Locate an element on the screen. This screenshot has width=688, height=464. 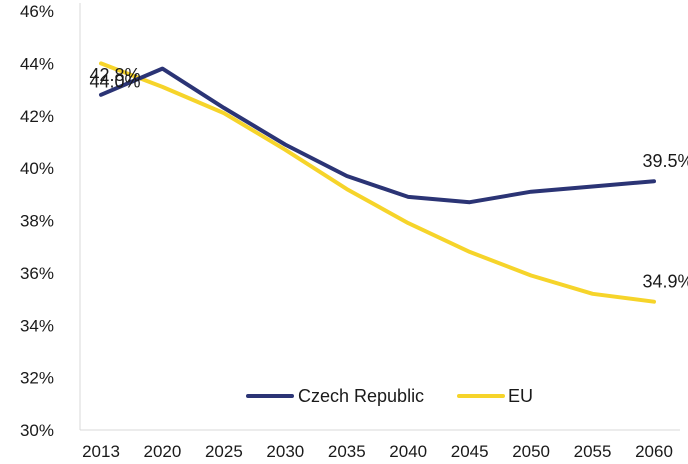
data-label: 39.5% is located at coordinates (665, 161).